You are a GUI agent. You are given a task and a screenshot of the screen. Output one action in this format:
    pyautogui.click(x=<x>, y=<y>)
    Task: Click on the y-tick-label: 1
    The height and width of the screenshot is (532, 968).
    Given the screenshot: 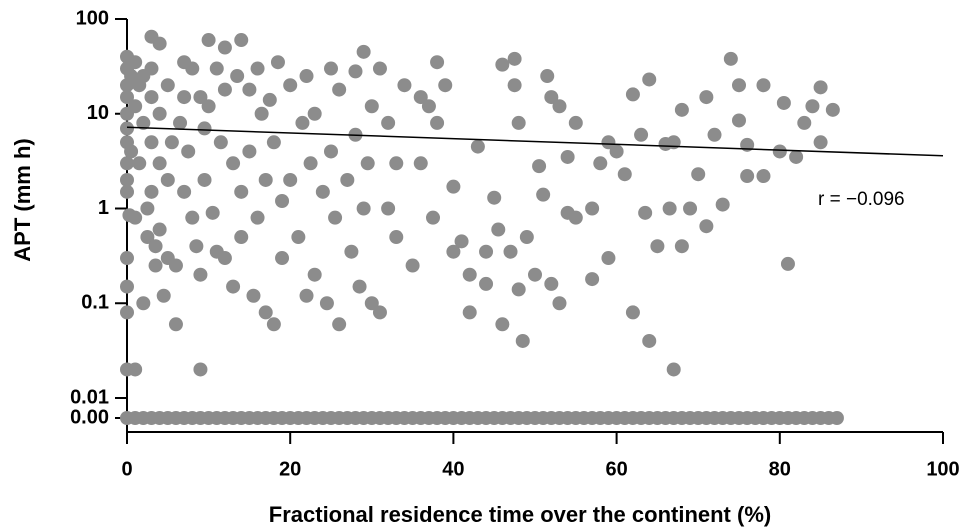 What is the action you would take?
    pyautogui.click(x=103, y=208)
    